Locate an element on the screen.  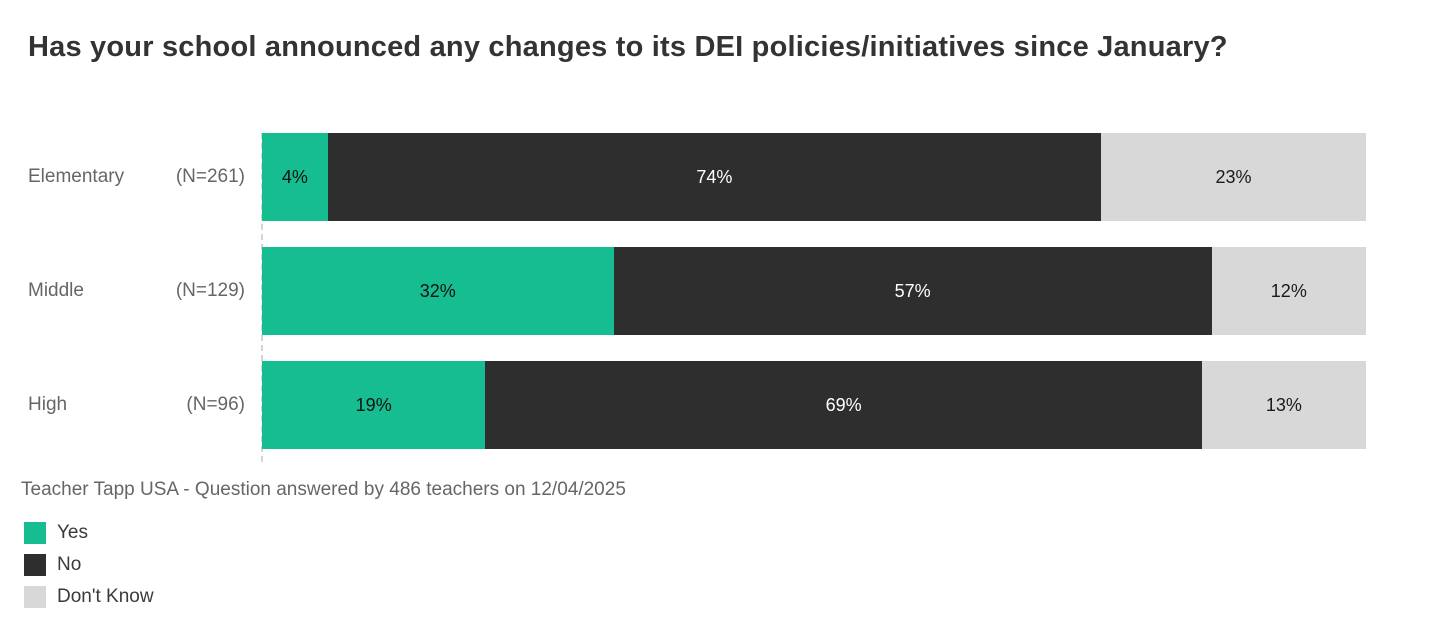
stacked-bar: 19% 69% 13% is located at coordinates (814, 405).